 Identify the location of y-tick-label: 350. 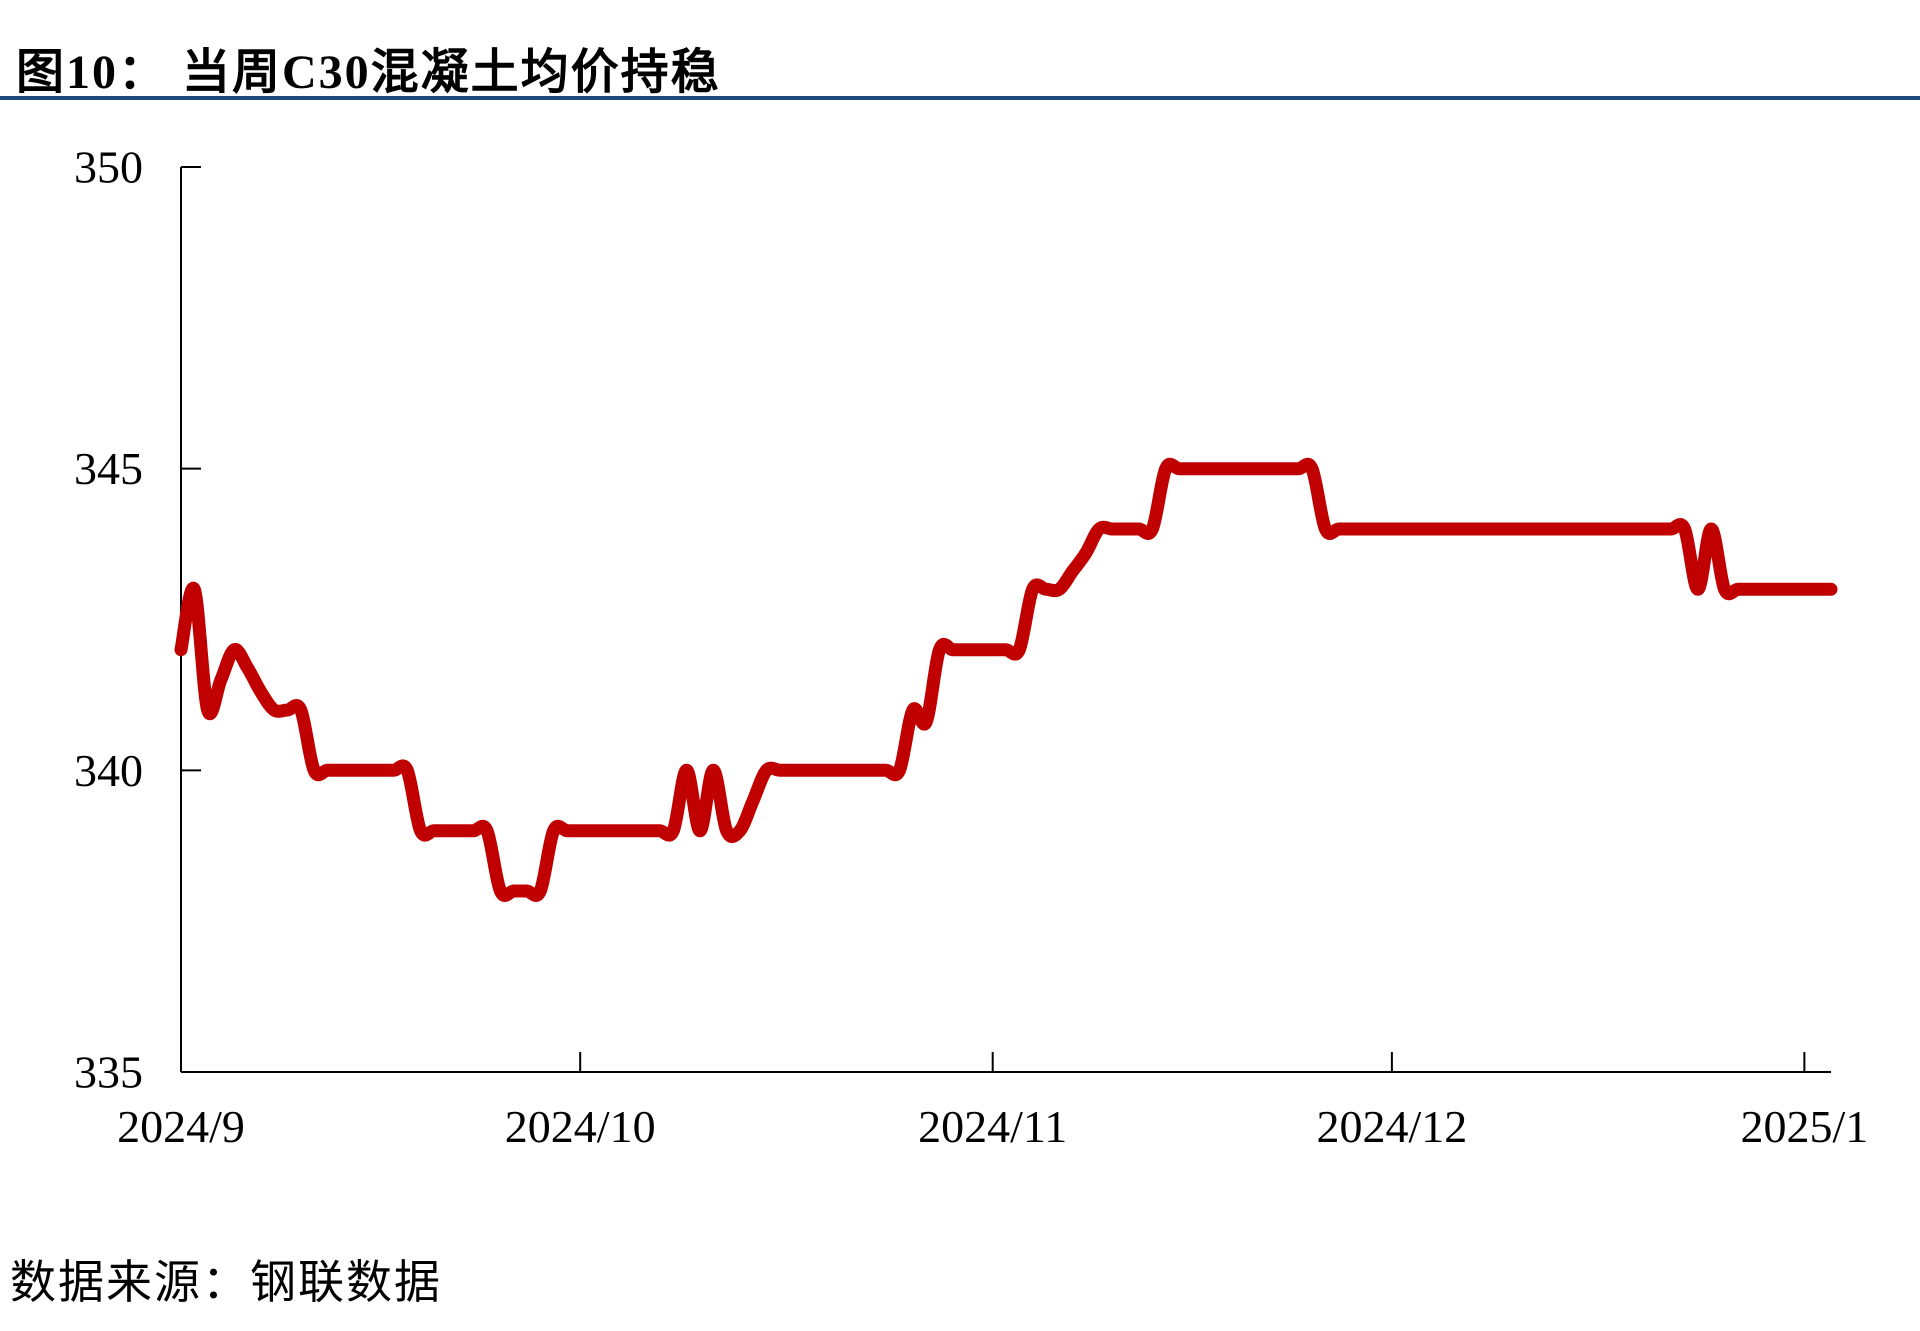
(108, 167).